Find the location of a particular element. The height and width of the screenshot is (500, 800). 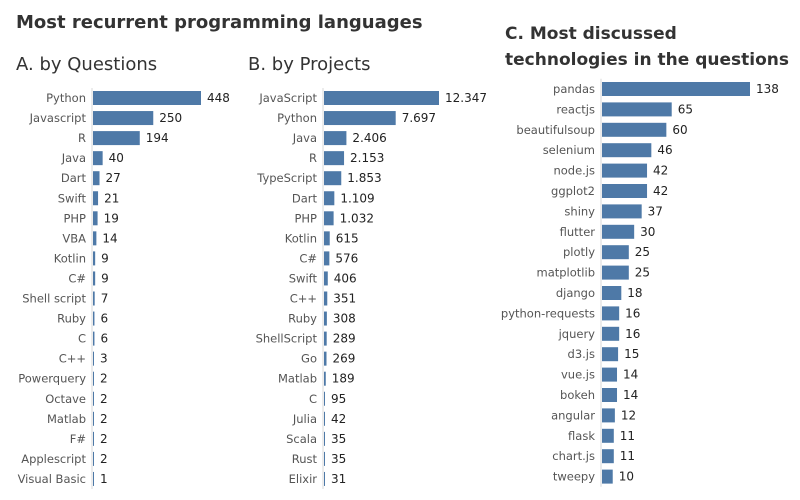

category-label: vue.js is located at coordinates (578, 375).